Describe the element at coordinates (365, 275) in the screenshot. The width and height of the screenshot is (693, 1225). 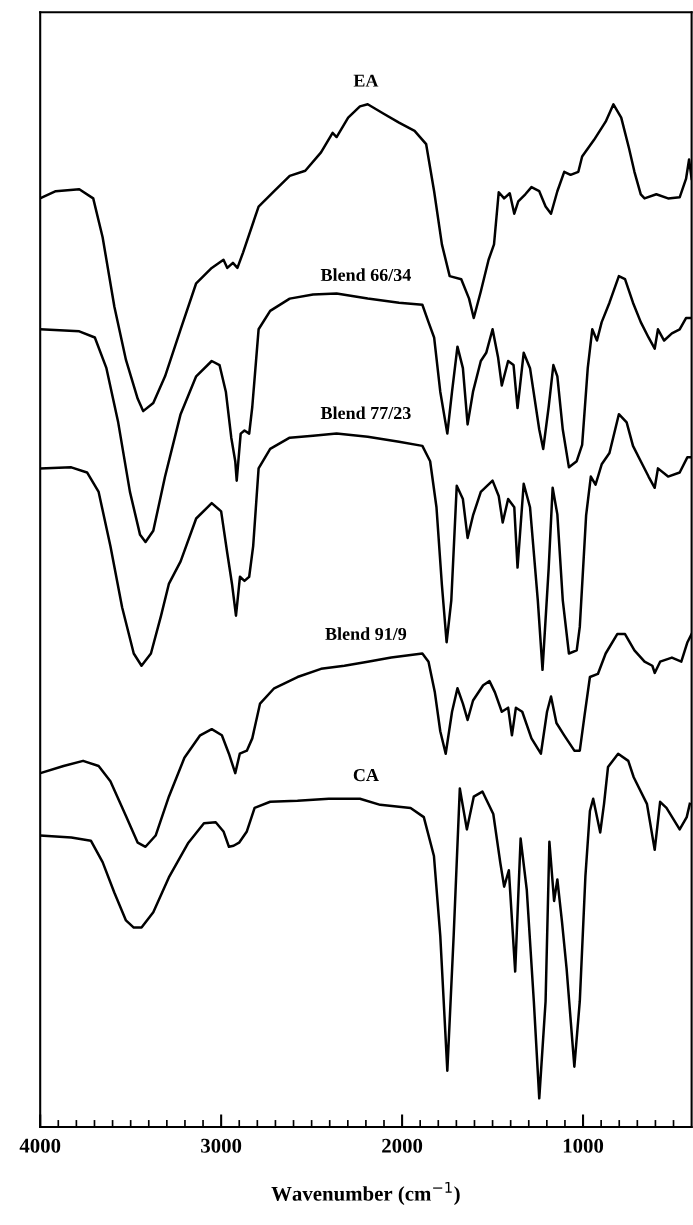
I see `series-label: Blend 66/34` at that location.